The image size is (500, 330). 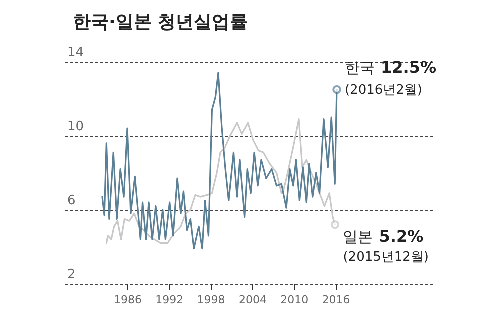 What do you see at coordinates (358, 237) in the screenshot?
I see `series-label: 일본` at bounding box center [358, 237].